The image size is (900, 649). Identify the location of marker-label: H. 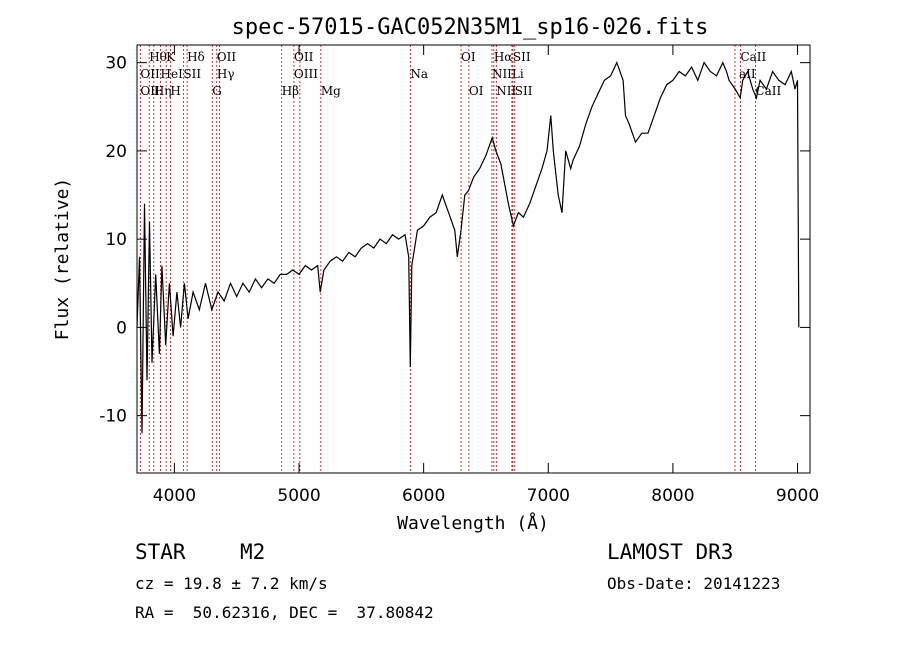
(175, 91).